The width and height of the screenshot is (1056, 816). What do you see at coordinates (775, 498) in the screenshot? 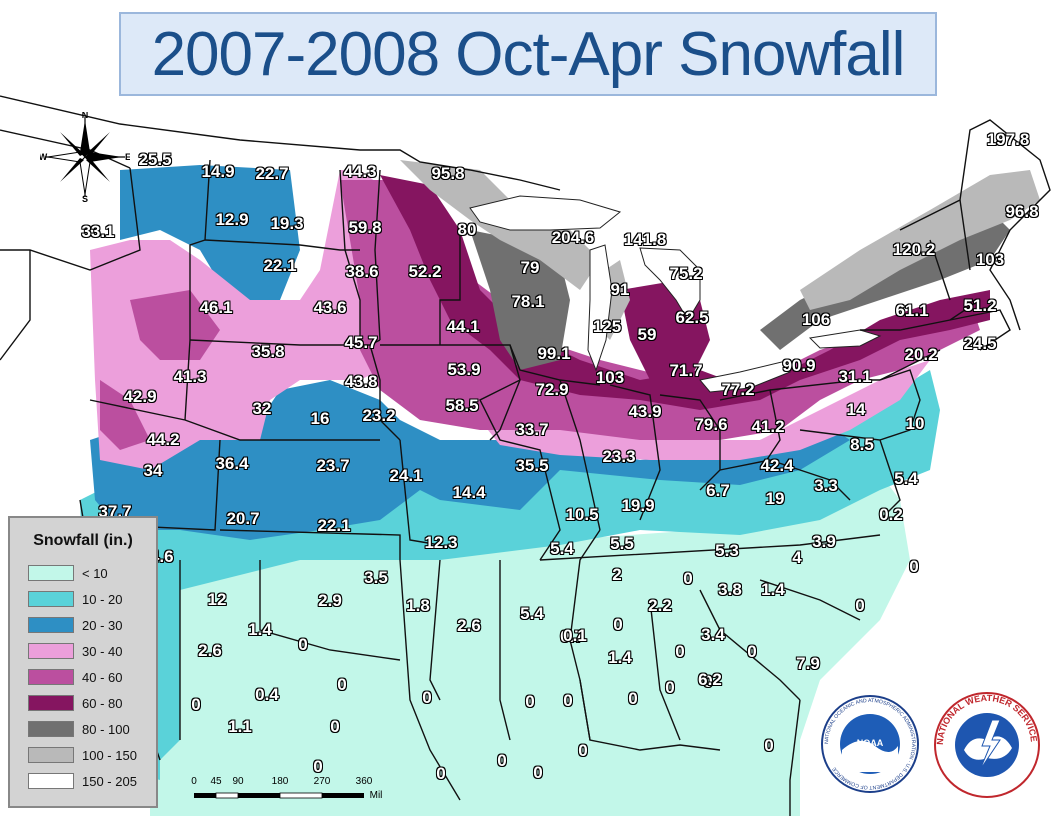
I see `snowfall-value-label: 19` at bounding box center [775, 498].